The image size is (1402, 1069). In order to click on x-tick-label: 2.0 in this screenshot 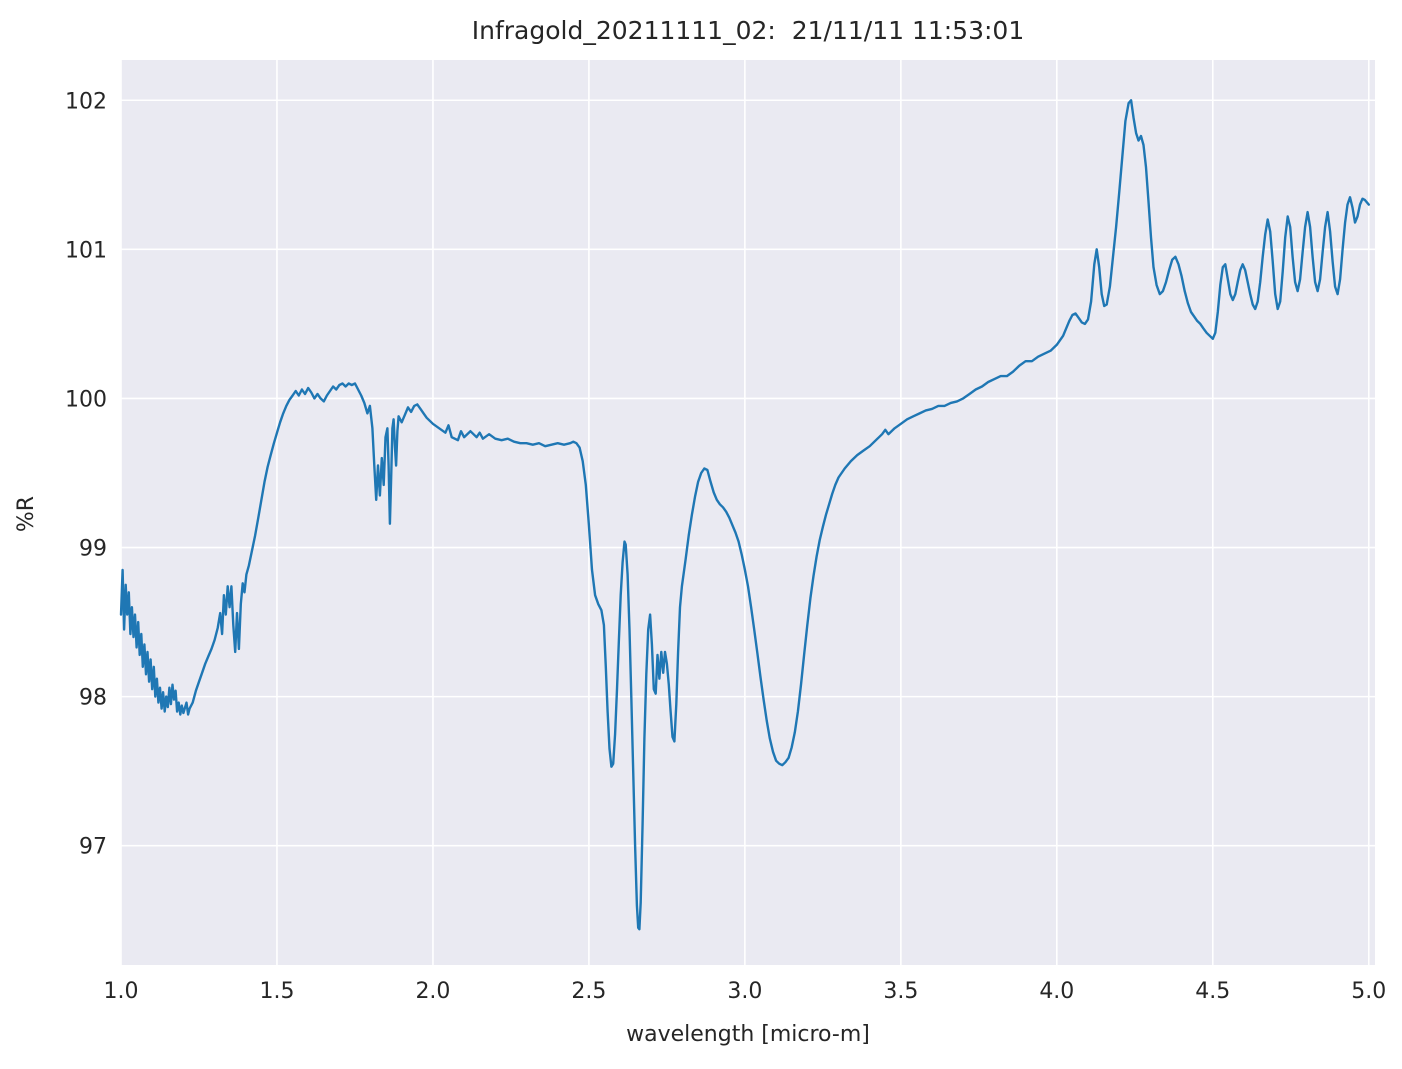, I will do `click(432, 991)`.